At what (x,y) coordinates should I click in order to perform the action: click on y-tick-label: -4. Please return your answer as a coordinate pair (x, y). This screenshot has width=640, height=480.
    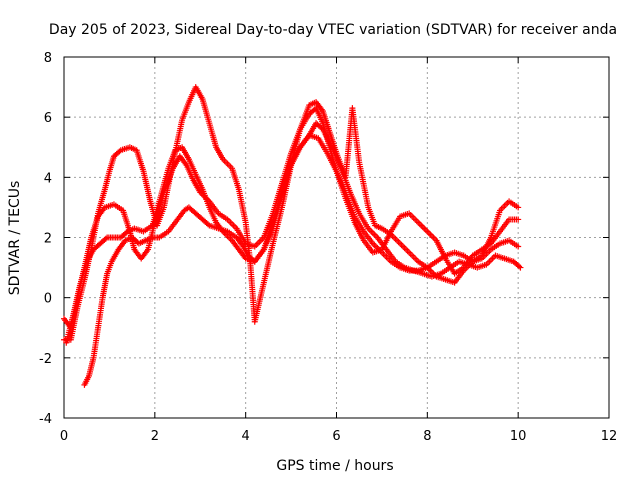
    Looking at the image, I should click on (45, 419).